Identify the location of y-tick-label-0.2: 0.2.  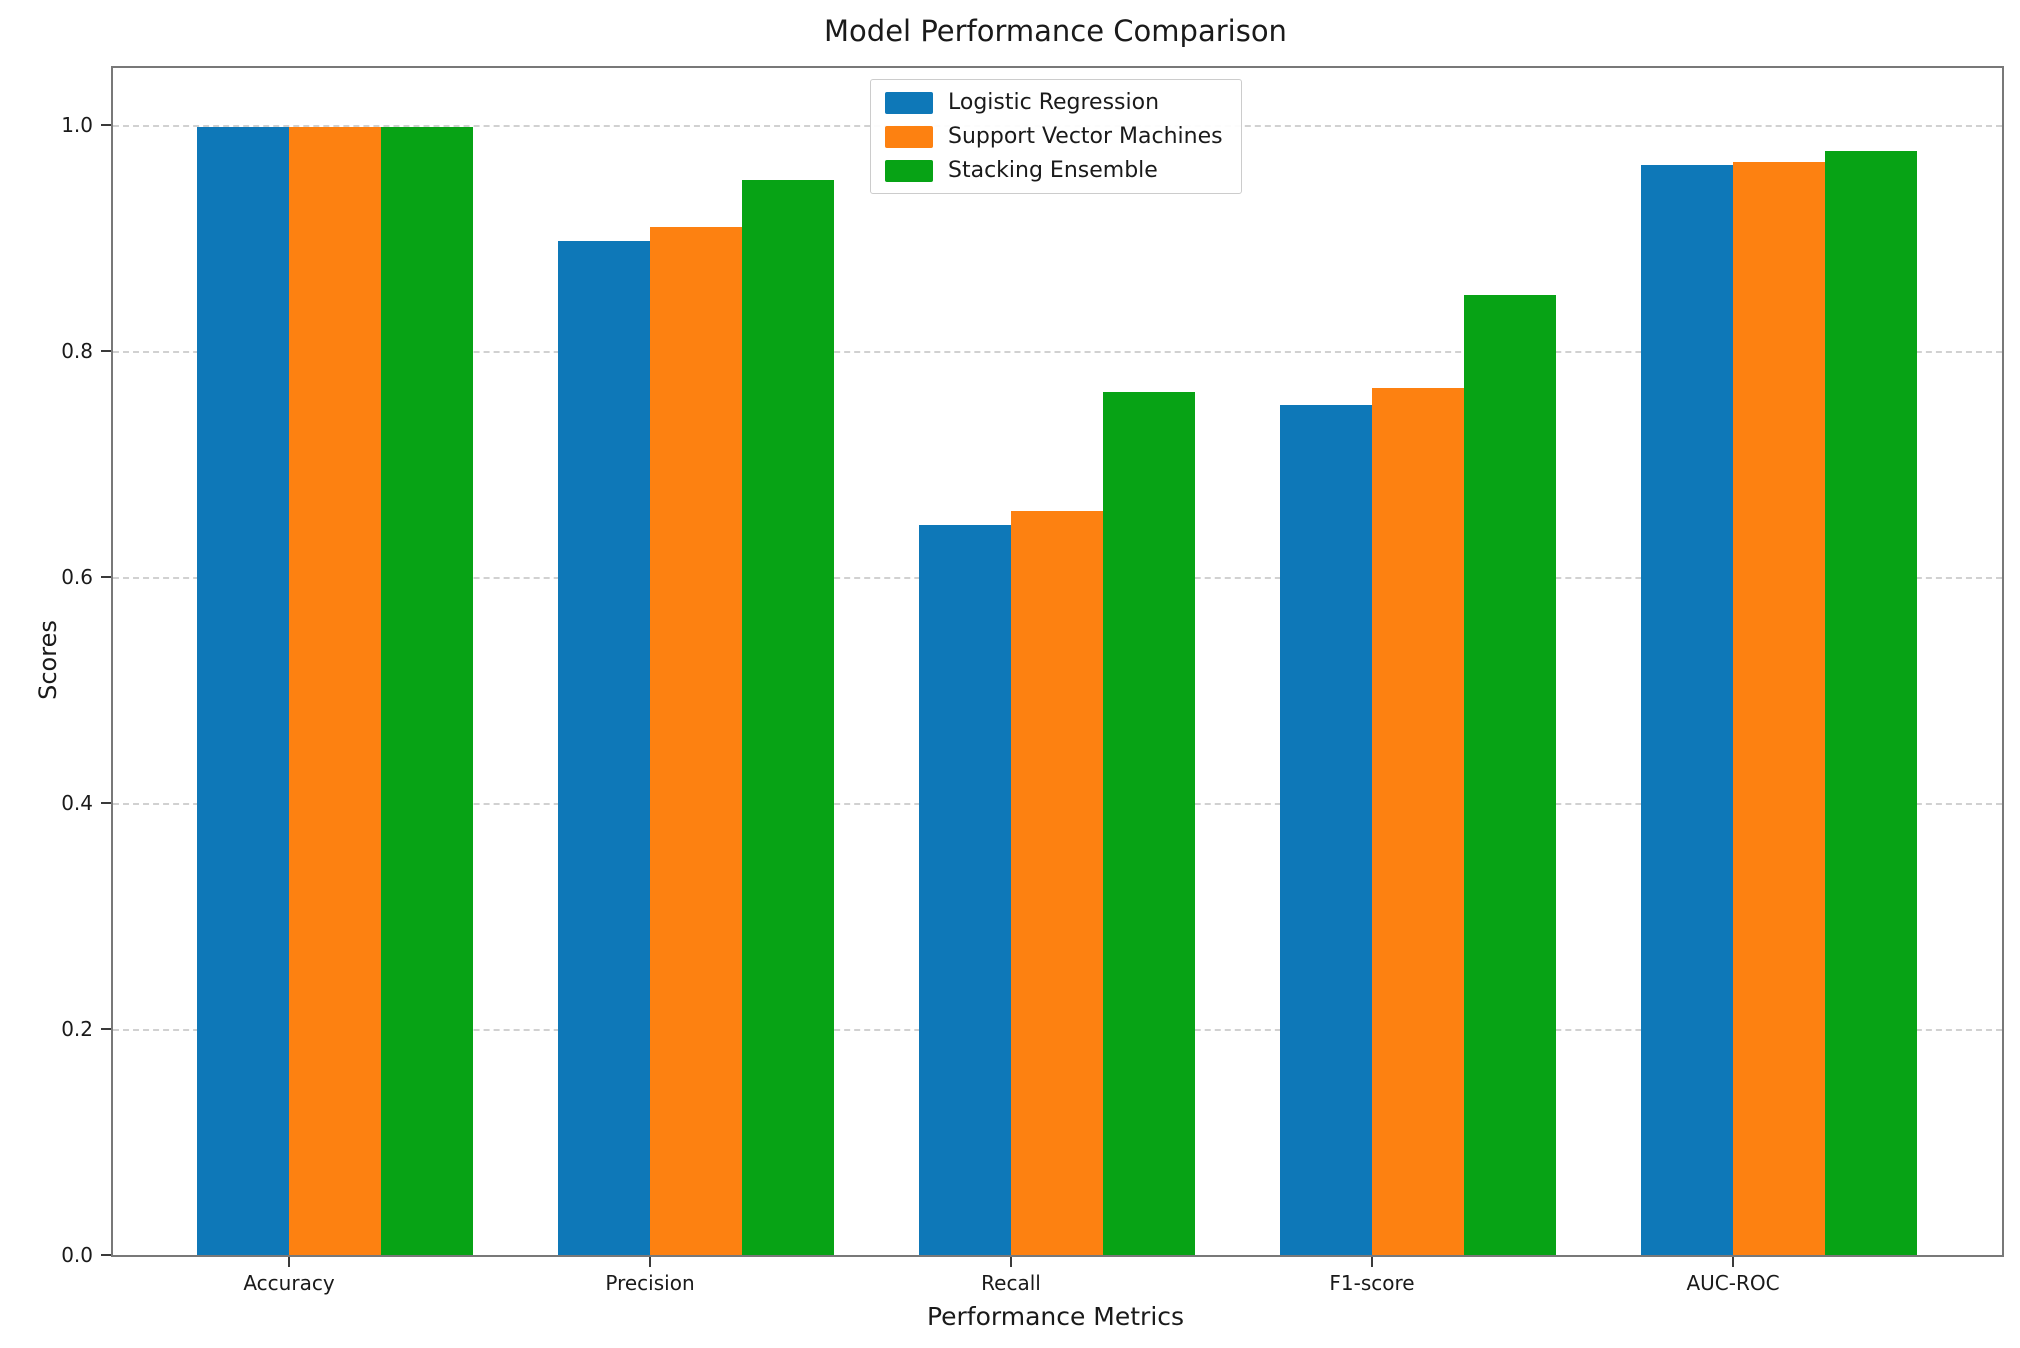
(77, 1028).